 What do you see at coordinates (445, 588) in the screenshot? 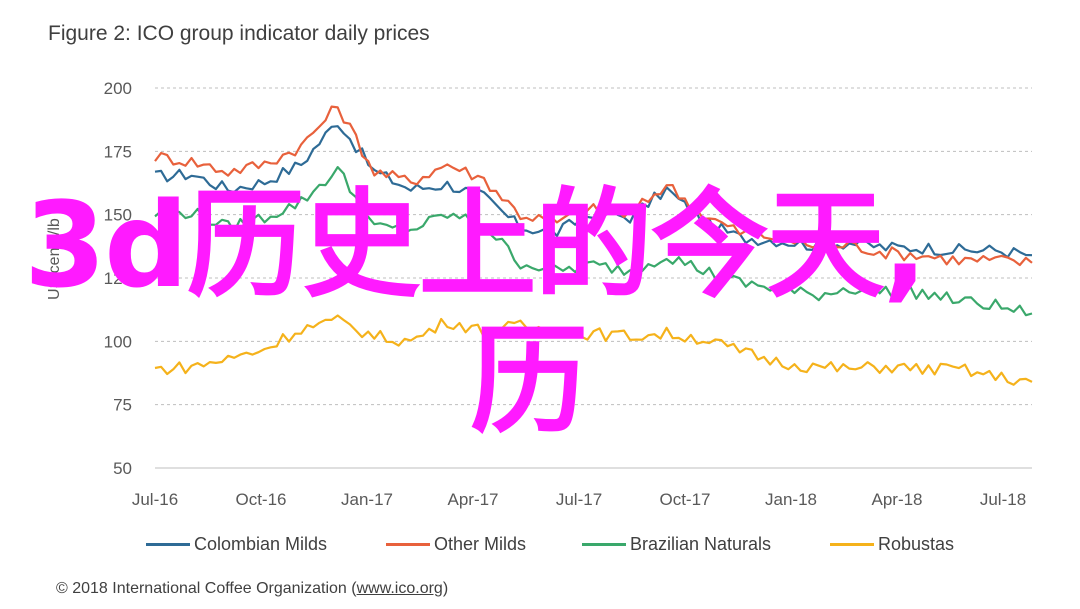
I see `copyright-close: )` at bounding box center [445, 588].